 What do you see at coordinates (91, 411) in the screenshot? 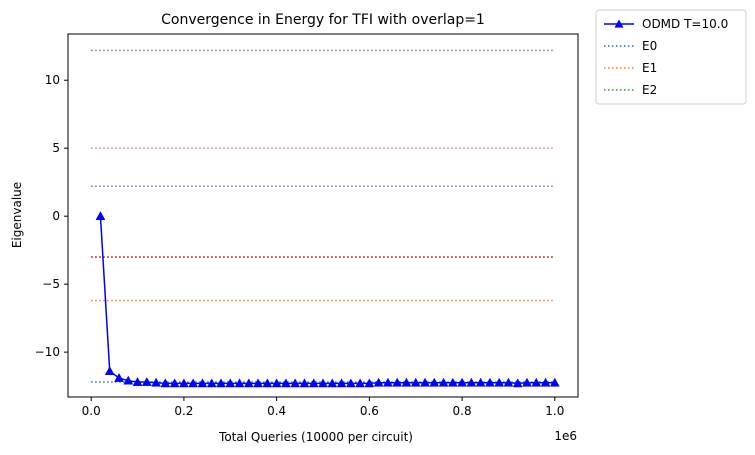
I see `x-tick-label: 0.0` at bounding box center [91, 411].